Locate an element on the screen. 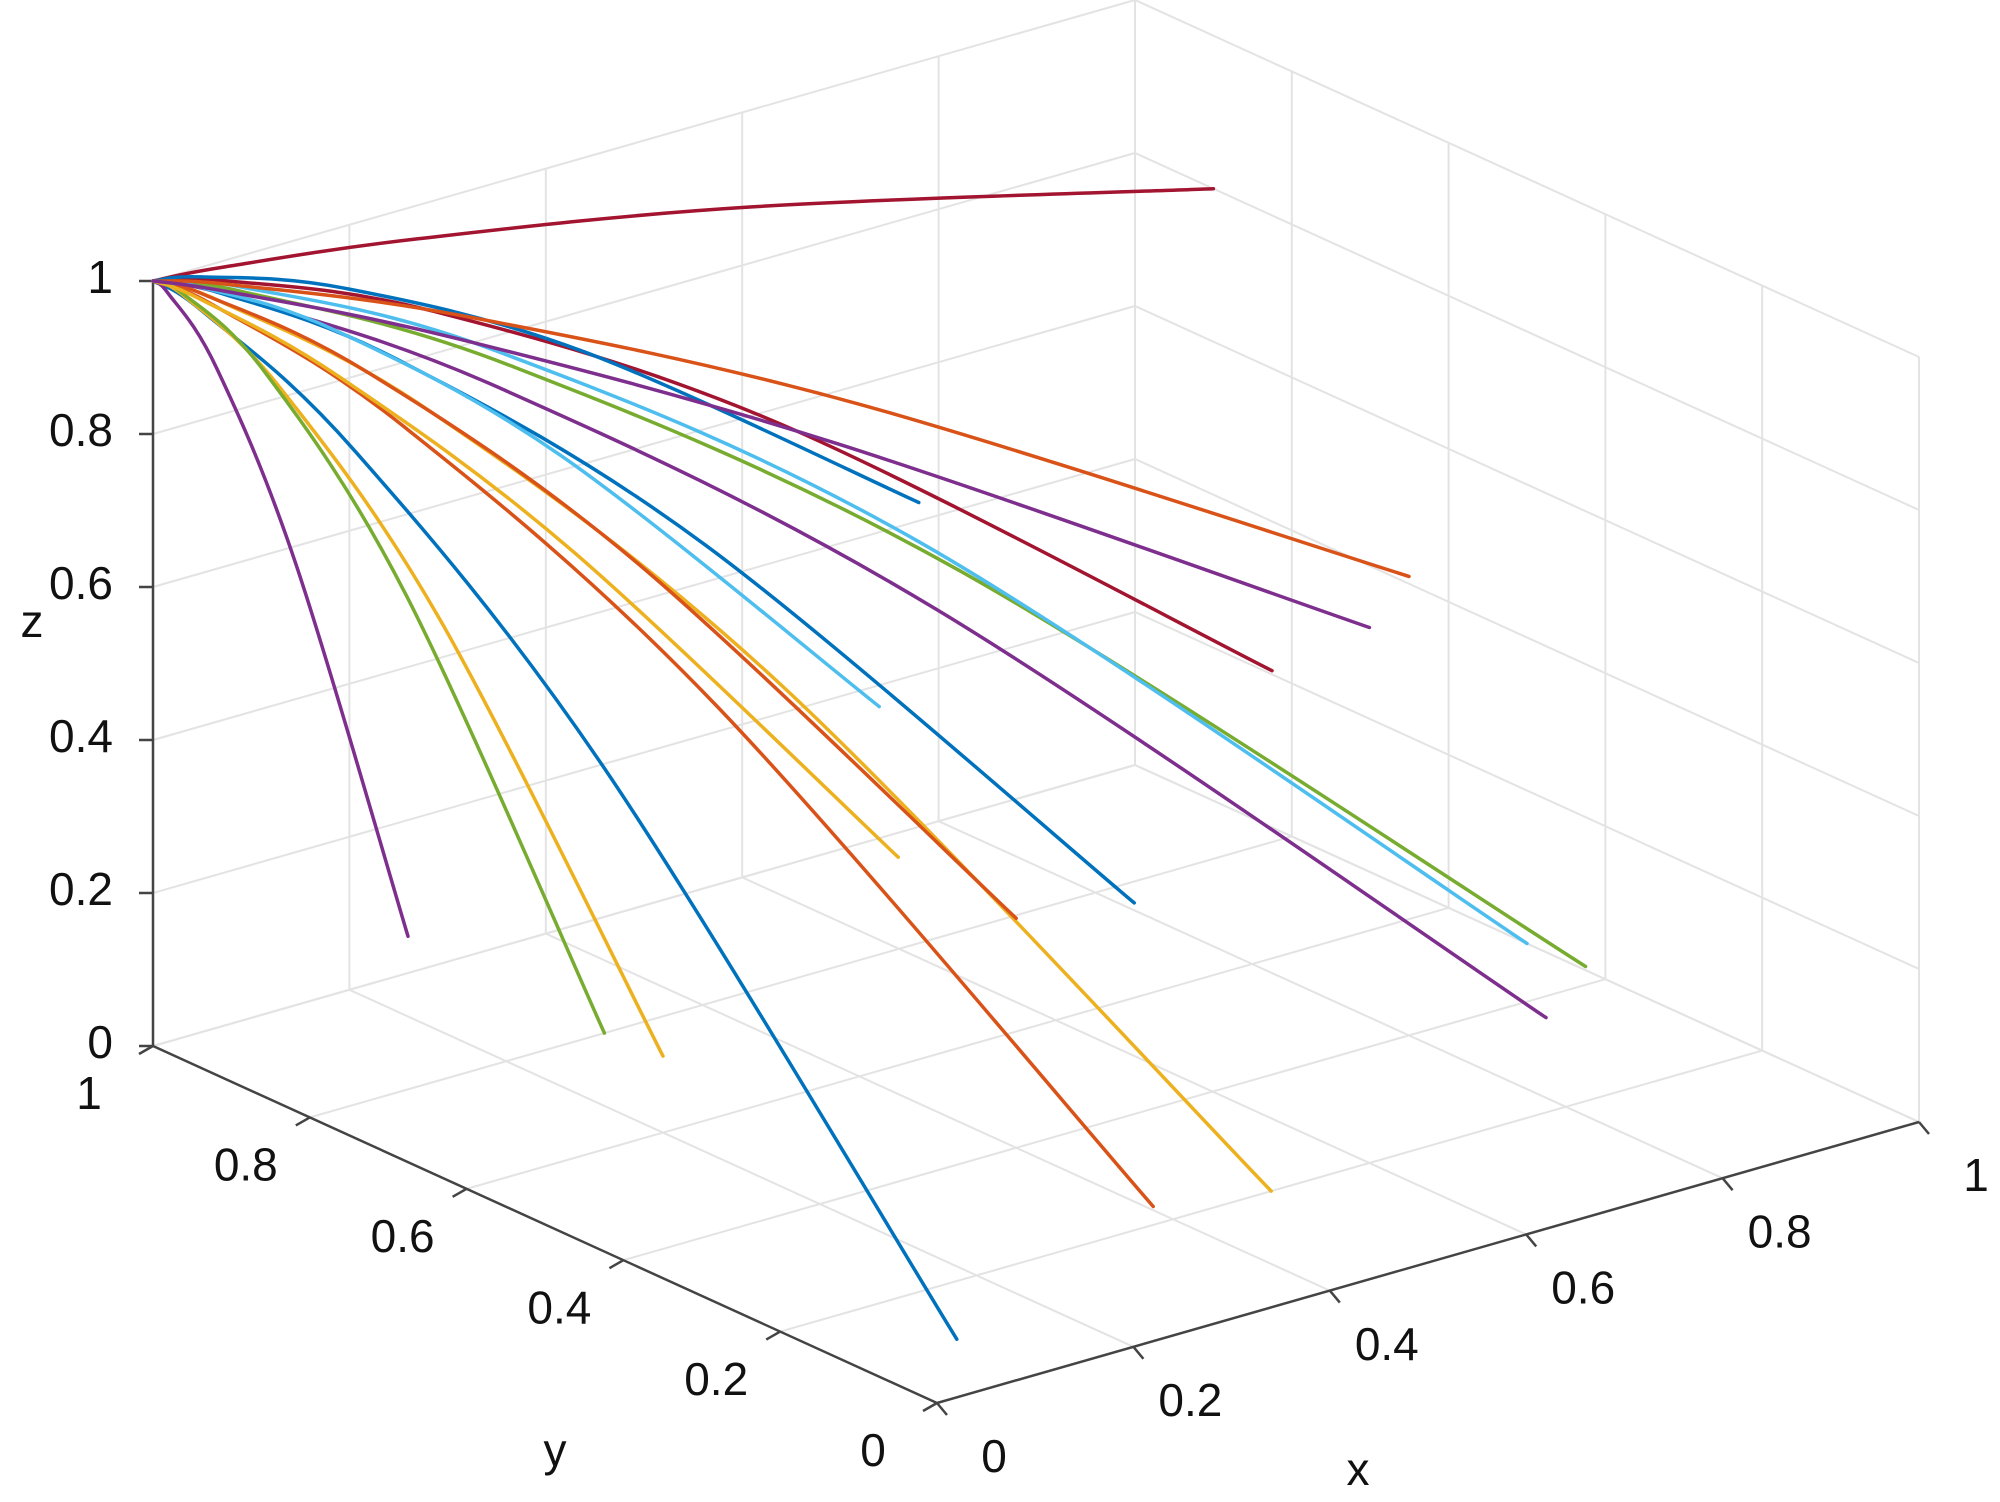 This screenshot has height=1502, width=2000. x-axis-label: x is located at coordinates (1358, 1469).